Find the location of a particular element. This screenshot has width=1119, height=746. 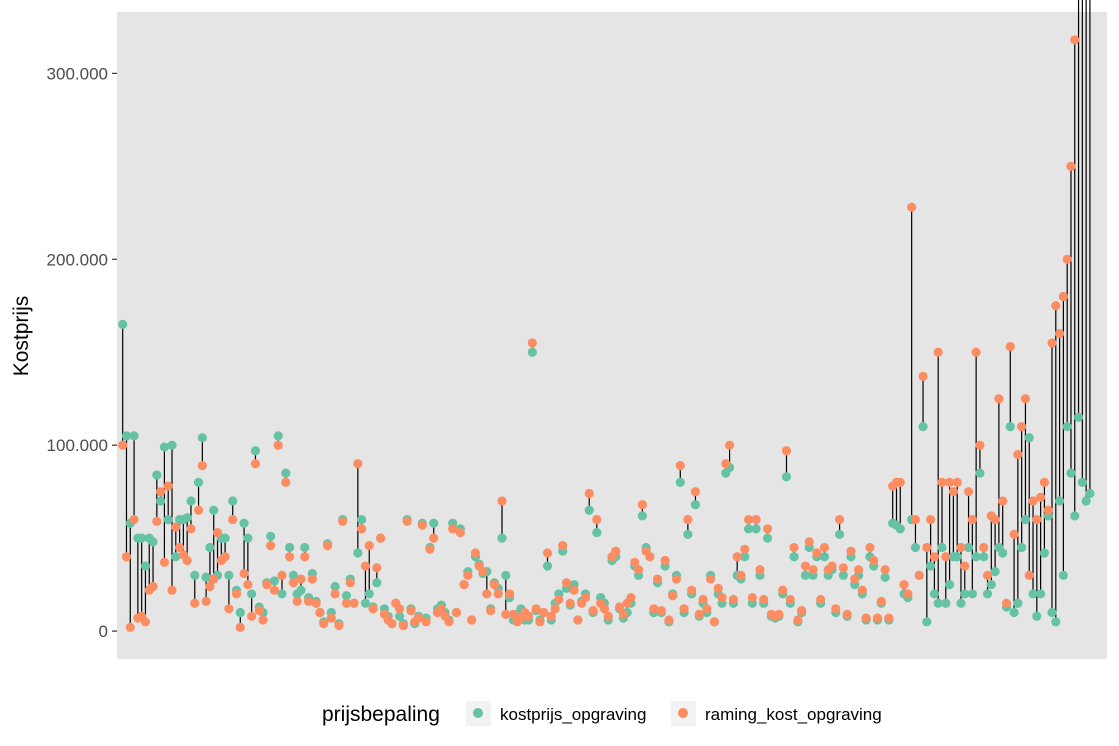

y-axis-title: Kostprijs is located at coordinates (21, 336).